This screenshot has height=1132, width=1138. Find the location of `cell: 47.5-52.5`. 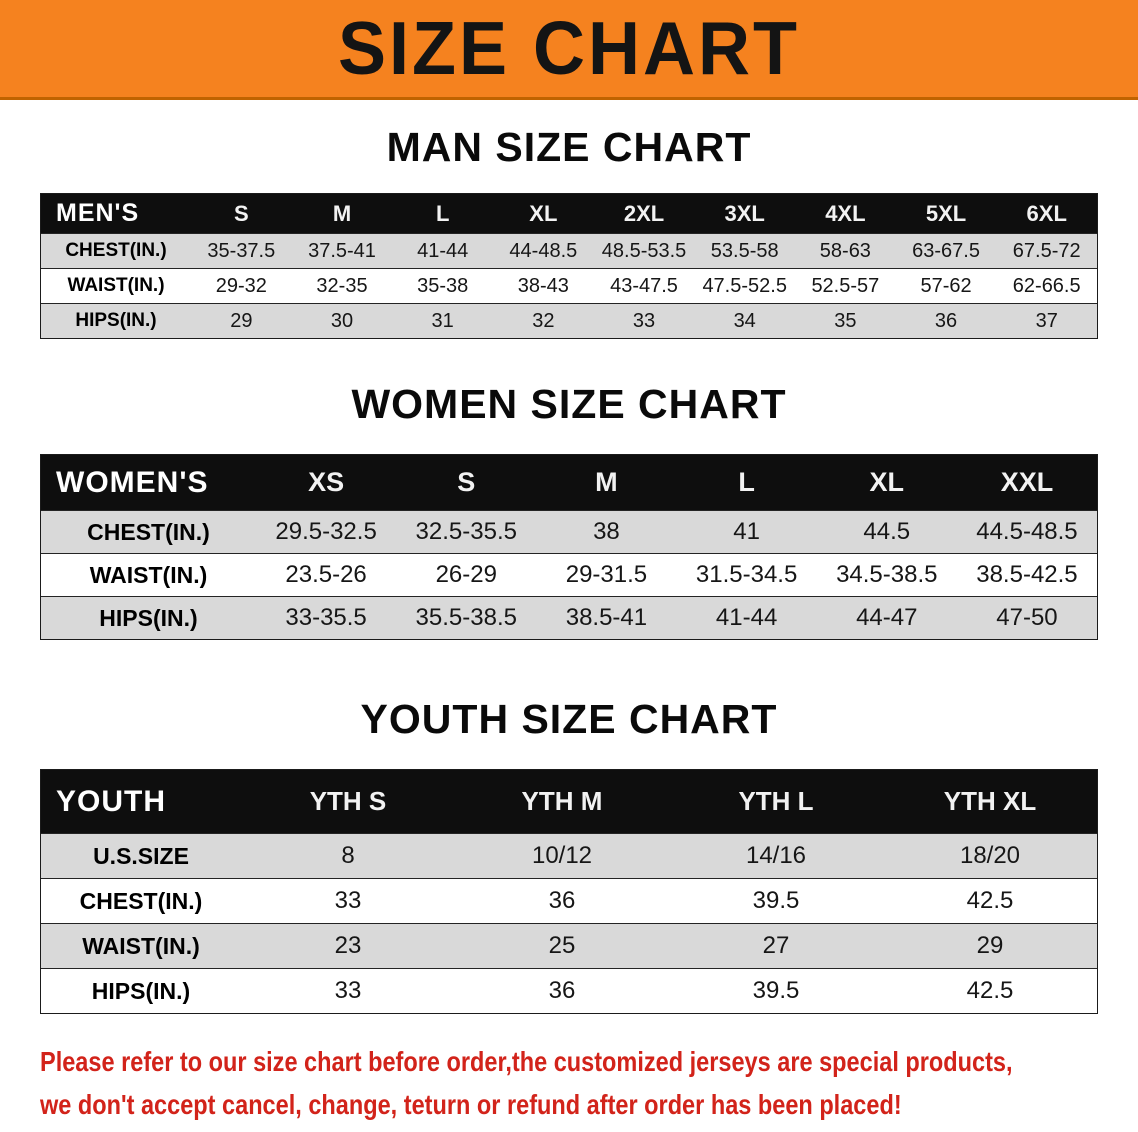

cell: 47.5-52.5 is located at coordinates (744, 285).